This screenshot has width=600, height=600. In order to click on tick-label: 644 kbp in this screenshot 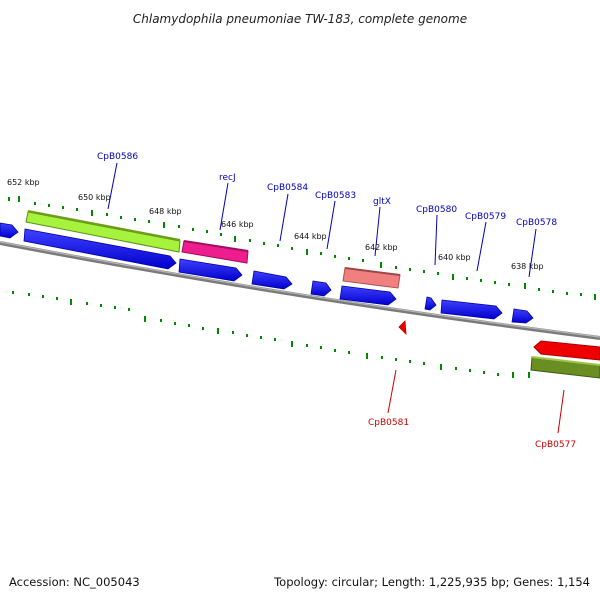, I will do `click(310, 236)`.